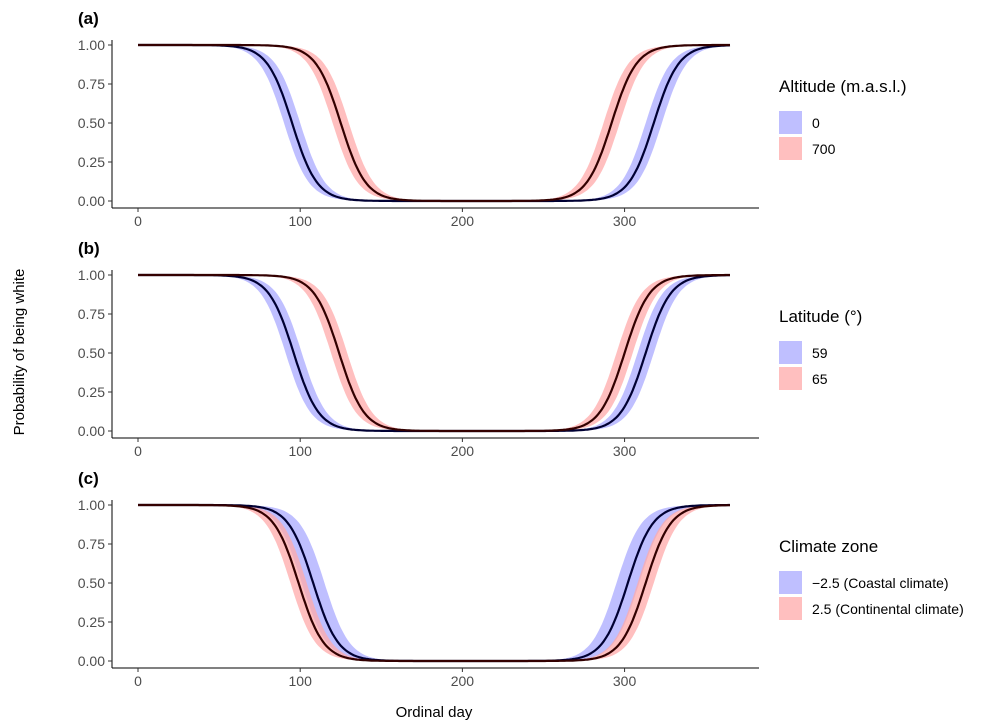 This screenshot has height=724, width=993. I want to click on legend-label-2: 65, so click(820, 379).